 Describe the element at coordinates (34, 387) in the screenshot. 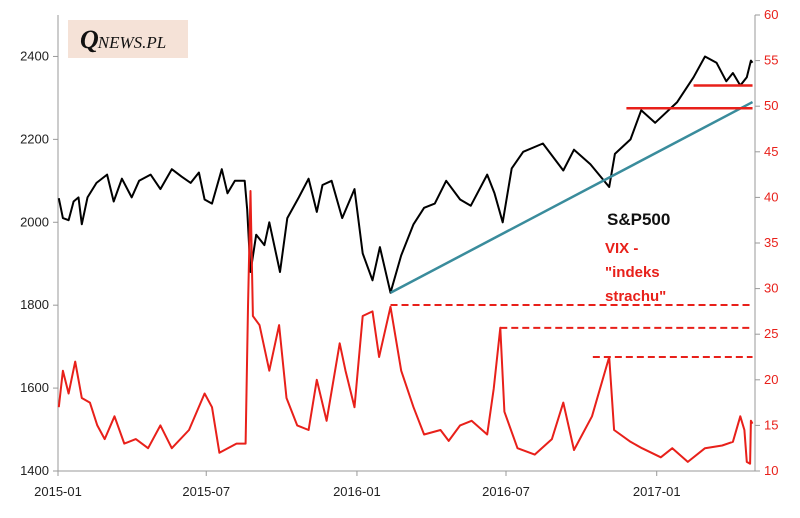

I see `y-left-tick-label: 1600` at that location.